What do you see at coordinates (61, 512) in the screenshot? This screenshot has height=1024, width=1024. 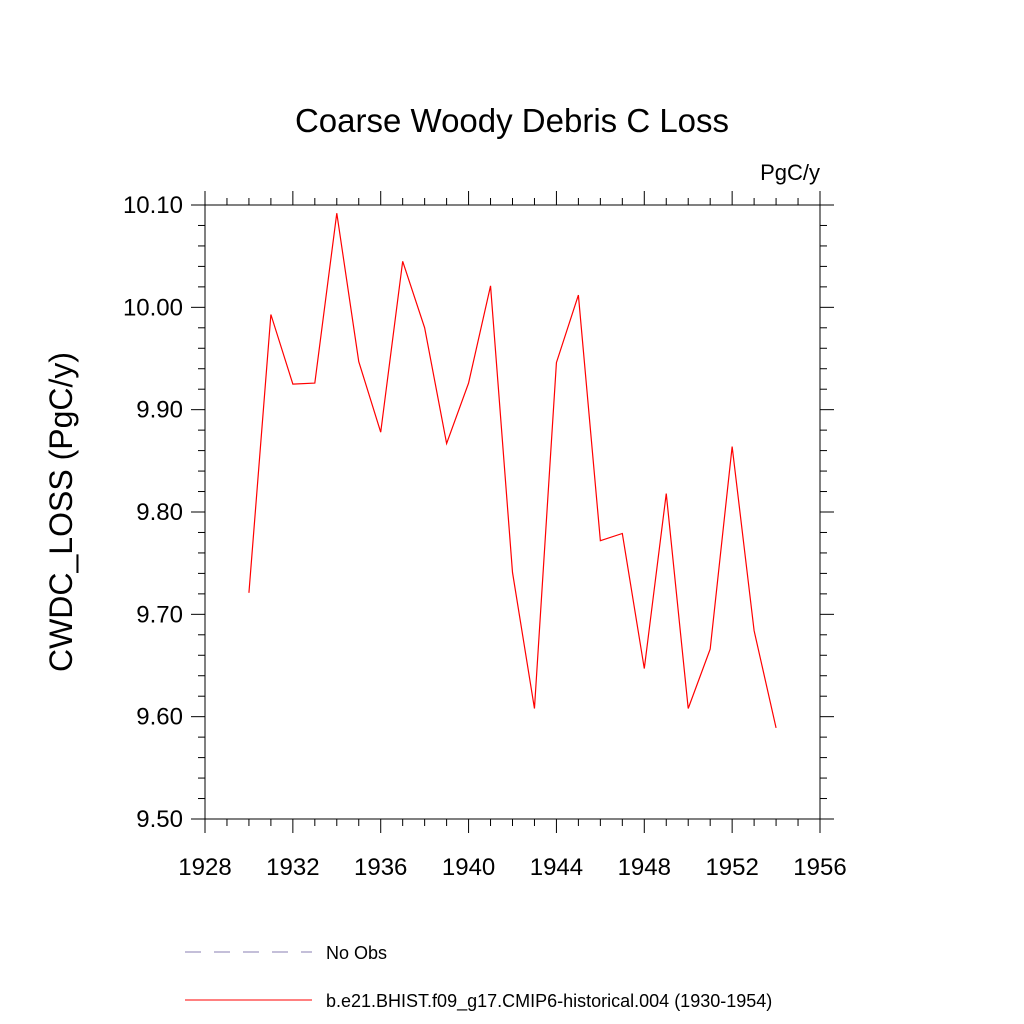 I see `y-axis-label: CWDC_LOSS (PgC/y)` at bounding box center [61, 512].